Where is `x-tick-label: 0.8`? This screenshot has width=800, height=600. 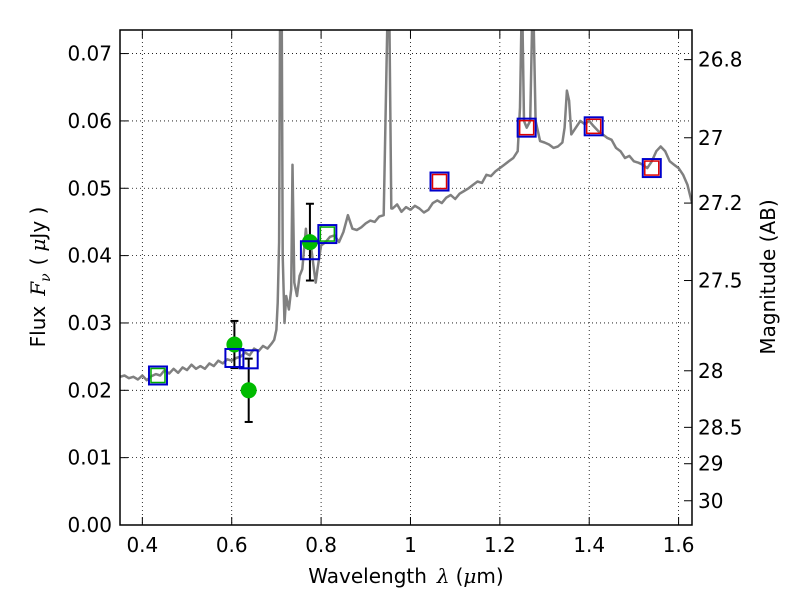
x-tick-label: 0.8 is located at coordinates (321, 545).